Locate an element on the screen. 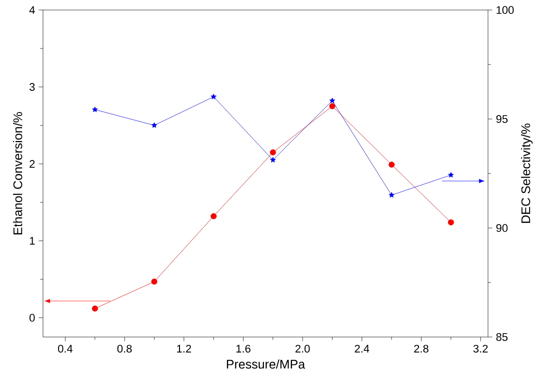 The image size is (535, 388). x-axis-title: Pressure/MPa is located at coordinates (266, 364).